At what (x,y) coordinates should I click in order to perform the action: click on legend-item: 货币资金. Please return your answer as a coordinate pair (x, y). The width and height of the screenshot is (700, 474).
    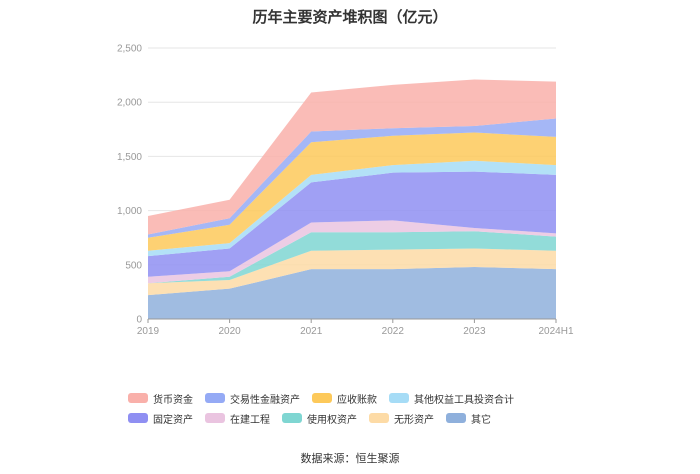
    Looking at the image, I should click on (160, 398).